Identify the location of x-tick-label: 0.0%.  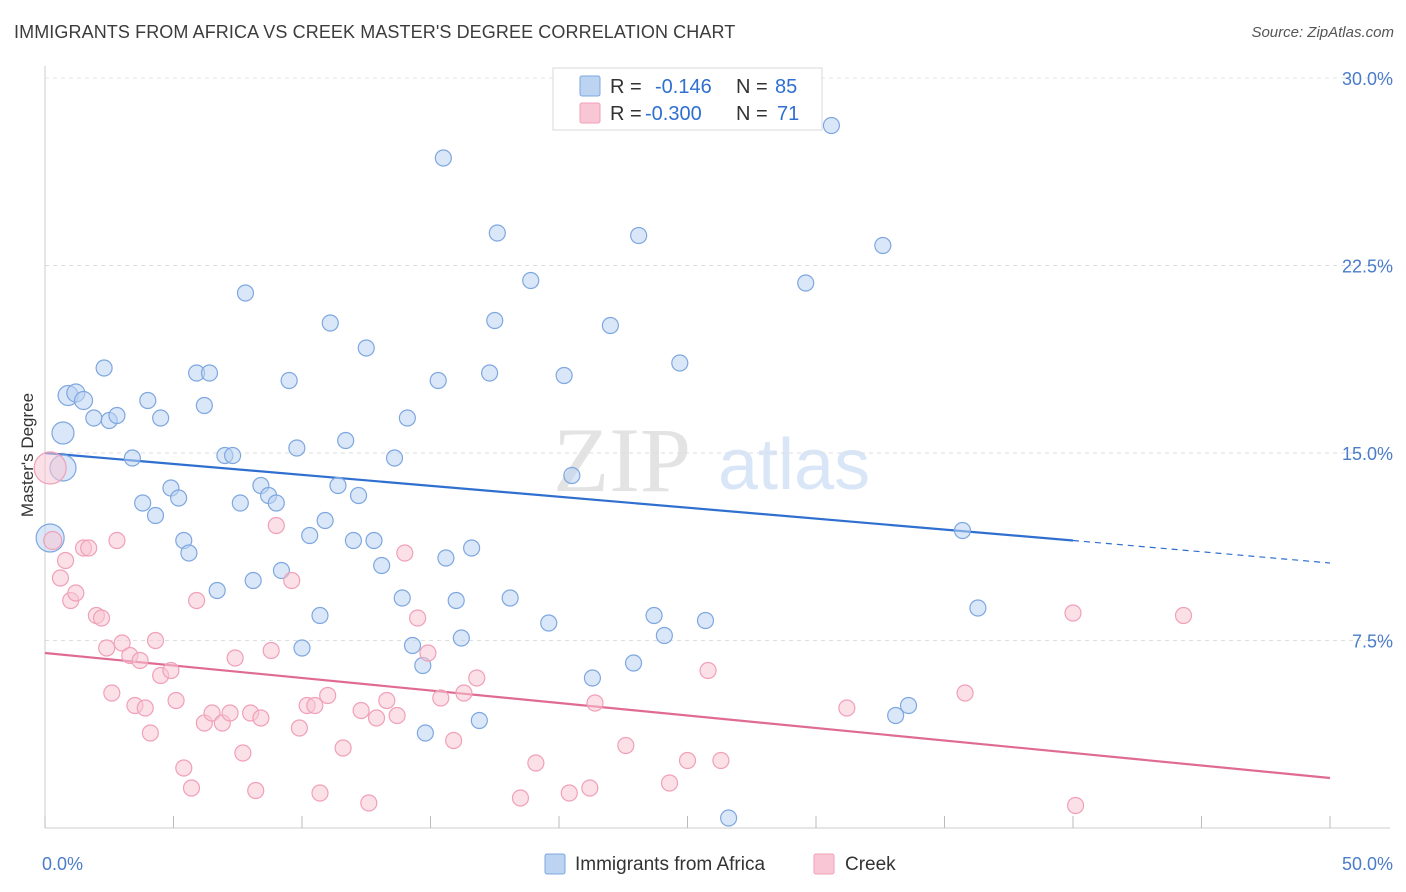
(62, 864).